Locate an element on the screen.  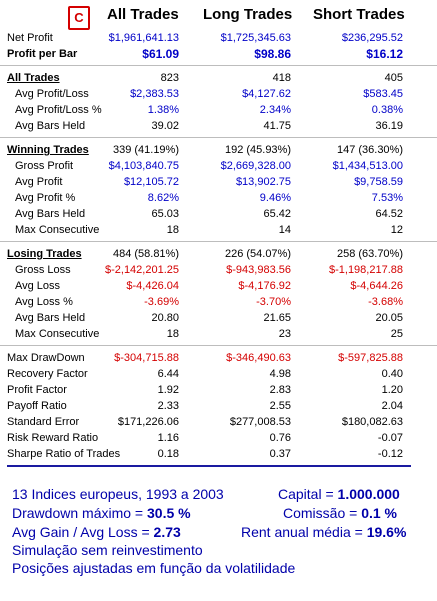
column-header-long-trades: Long Trades is located at coordinates (248, 14).